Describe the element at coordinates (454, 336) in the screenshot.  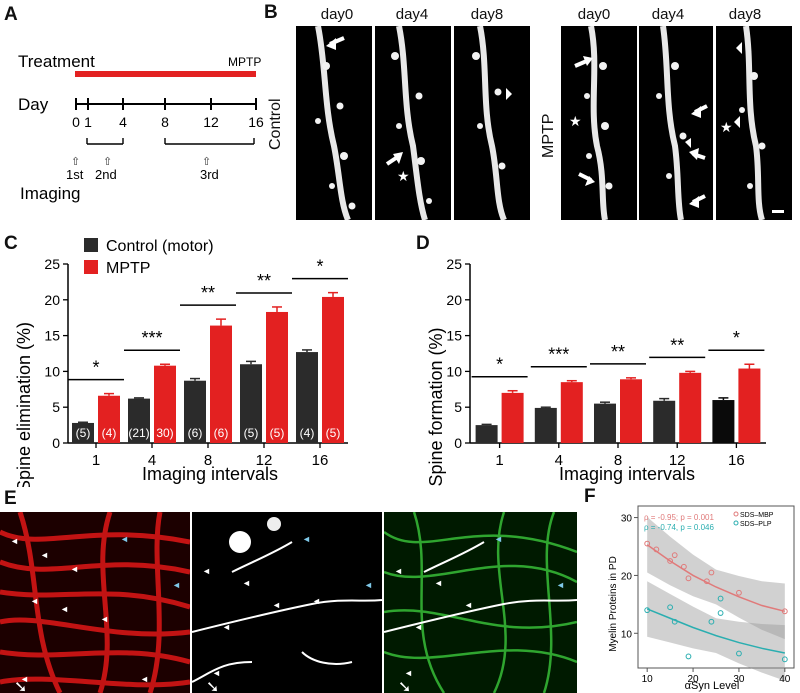
I see `y-tick-label: 15` at that location.